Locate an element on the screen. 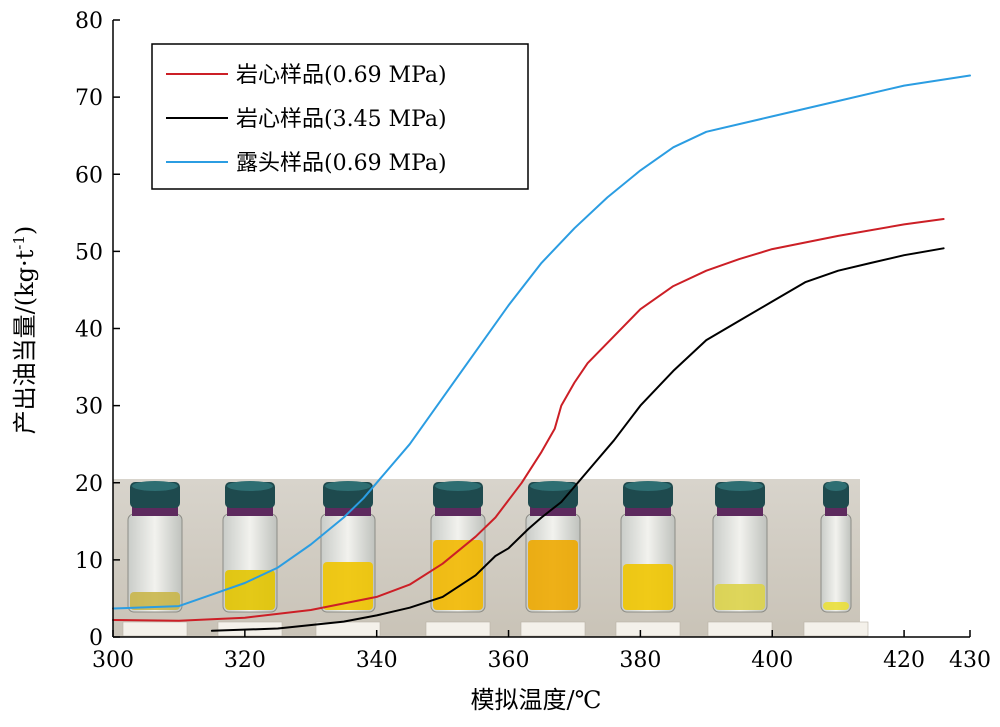 Image resolution: width=1000 pixels, height=727 pixels. y-tick-label: 60 is located at coordinates (89, 175).